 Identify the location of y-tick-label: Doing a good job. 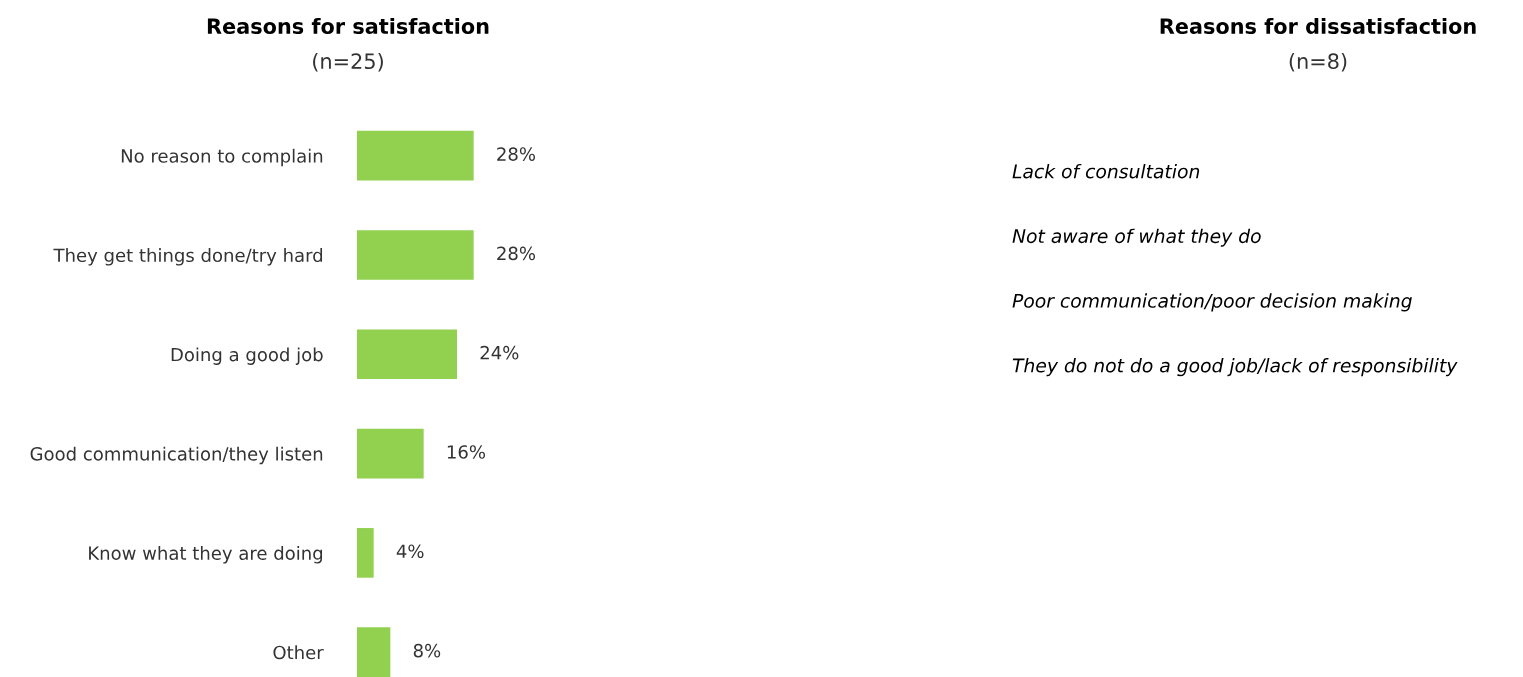
(247, 356).